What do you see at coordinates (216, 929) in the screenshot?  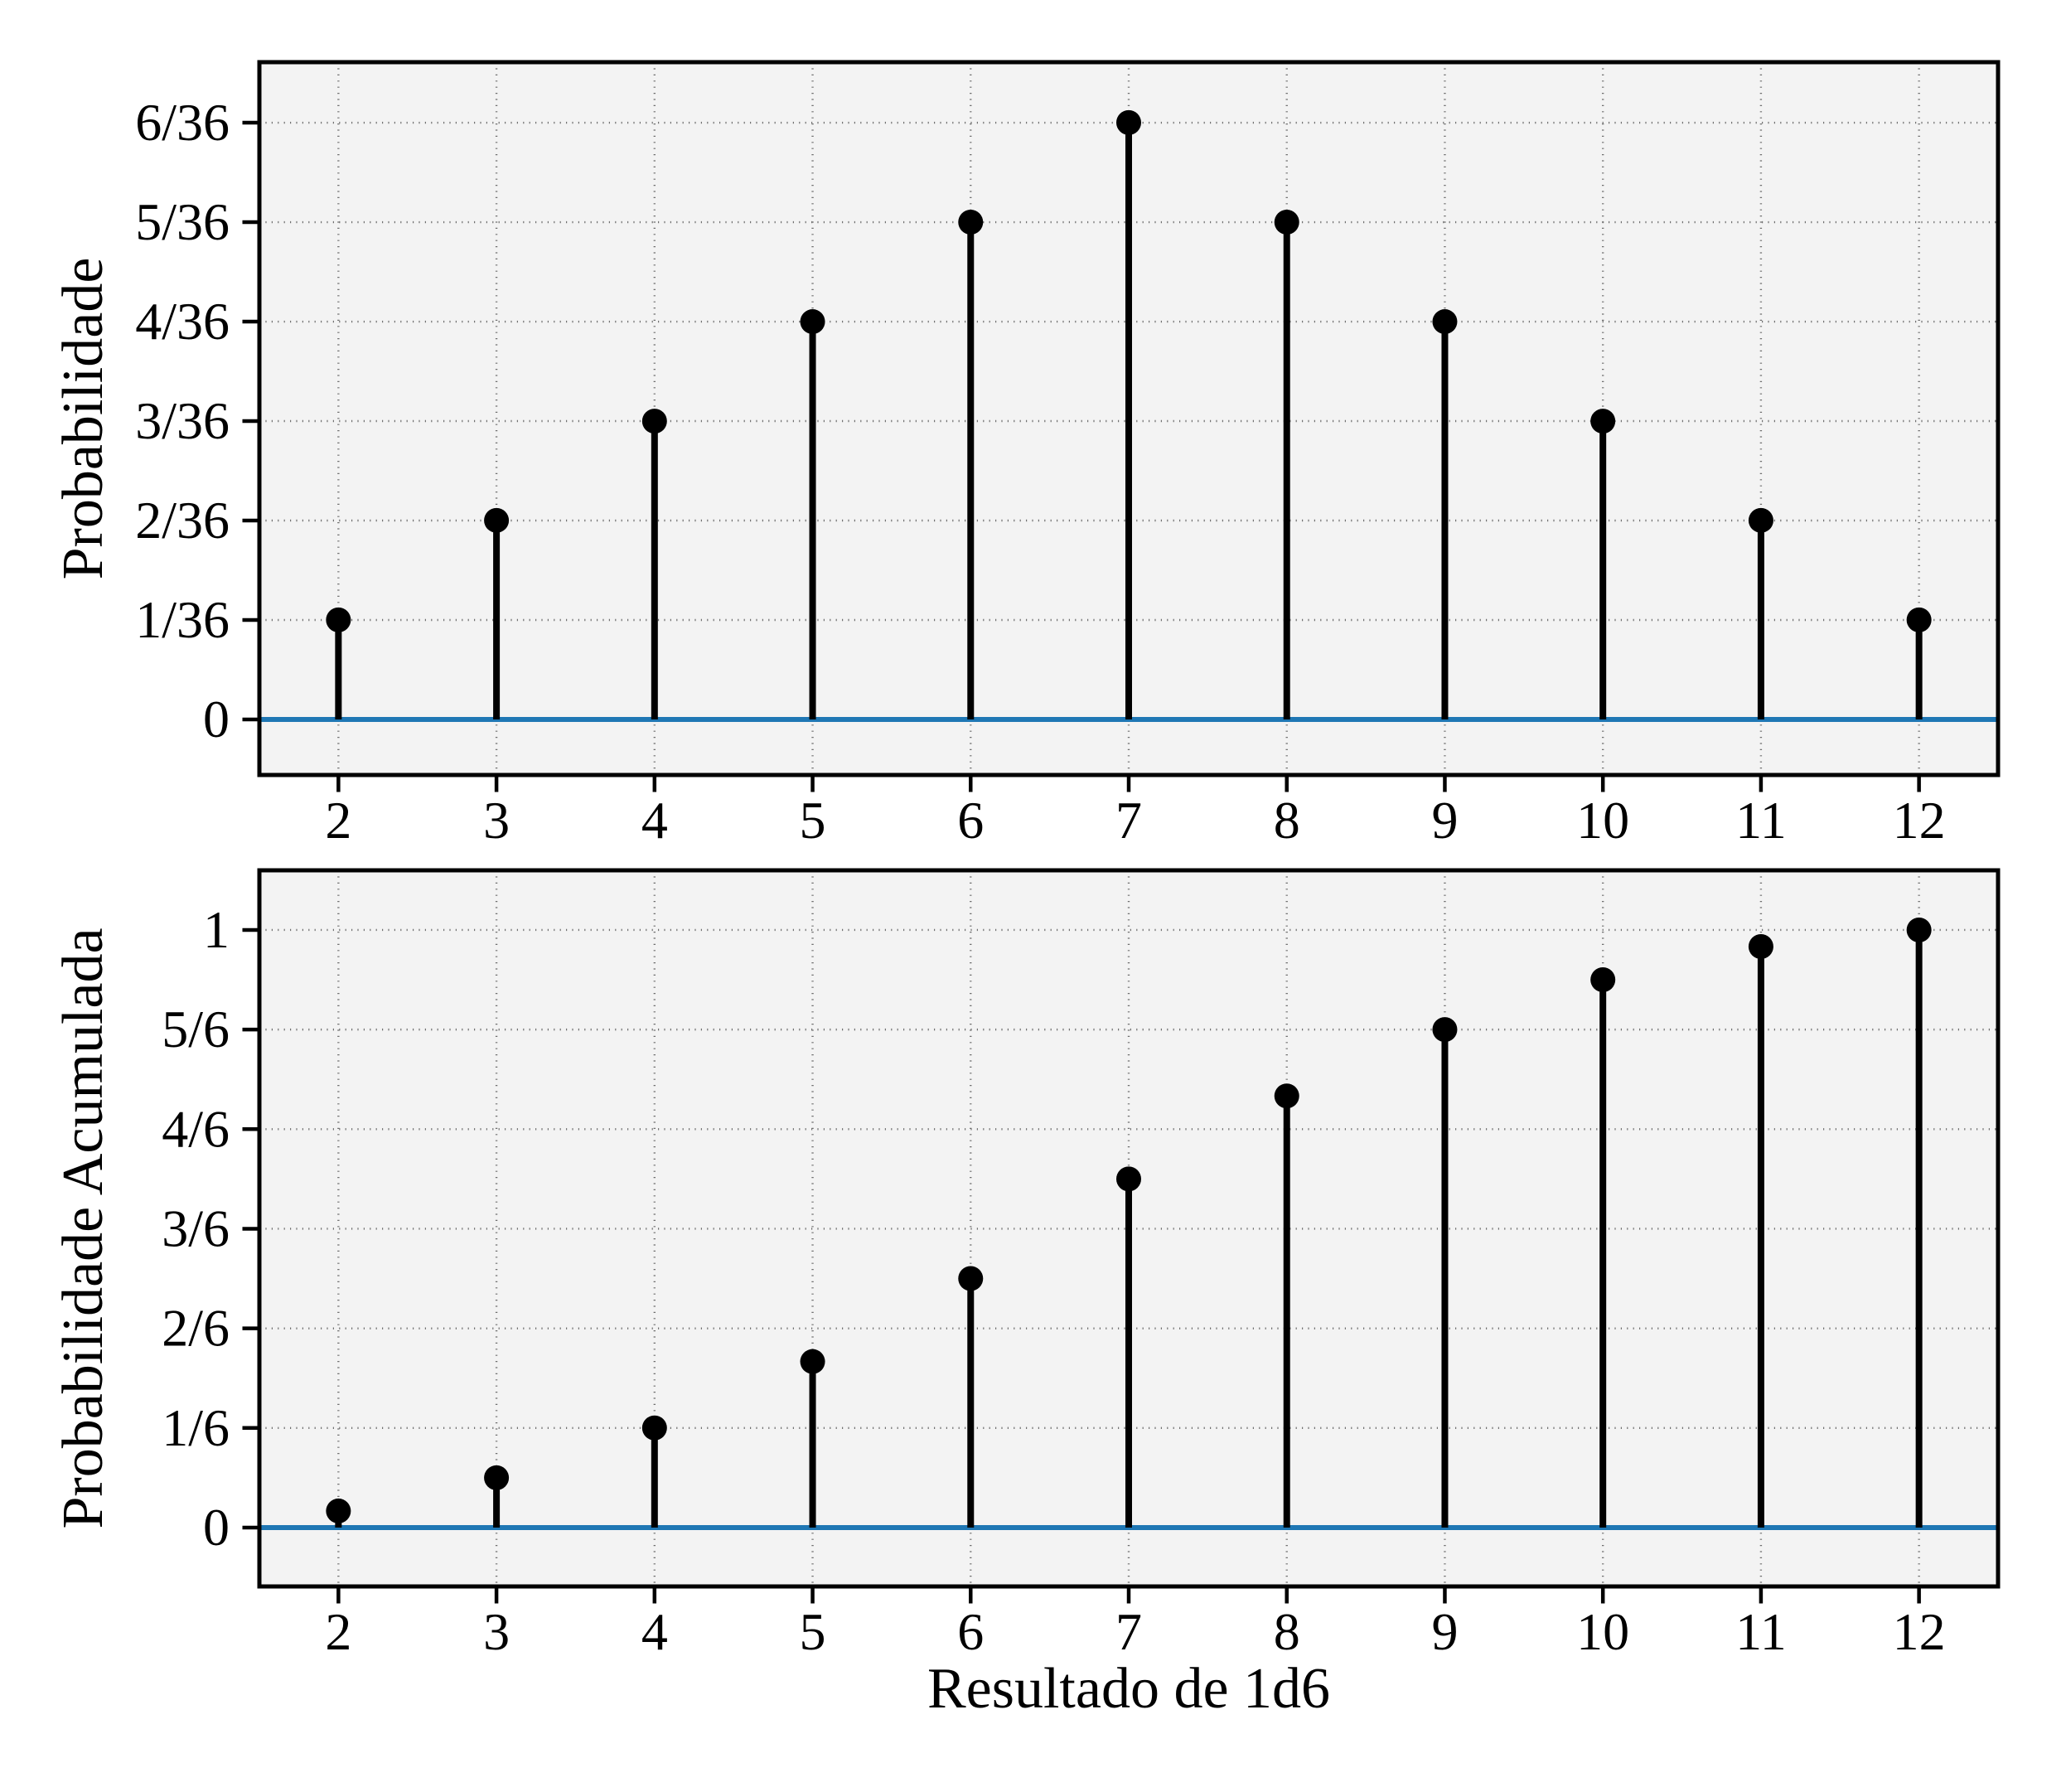 I see `y-tick-label: 1` at bounding box center [216, 929].